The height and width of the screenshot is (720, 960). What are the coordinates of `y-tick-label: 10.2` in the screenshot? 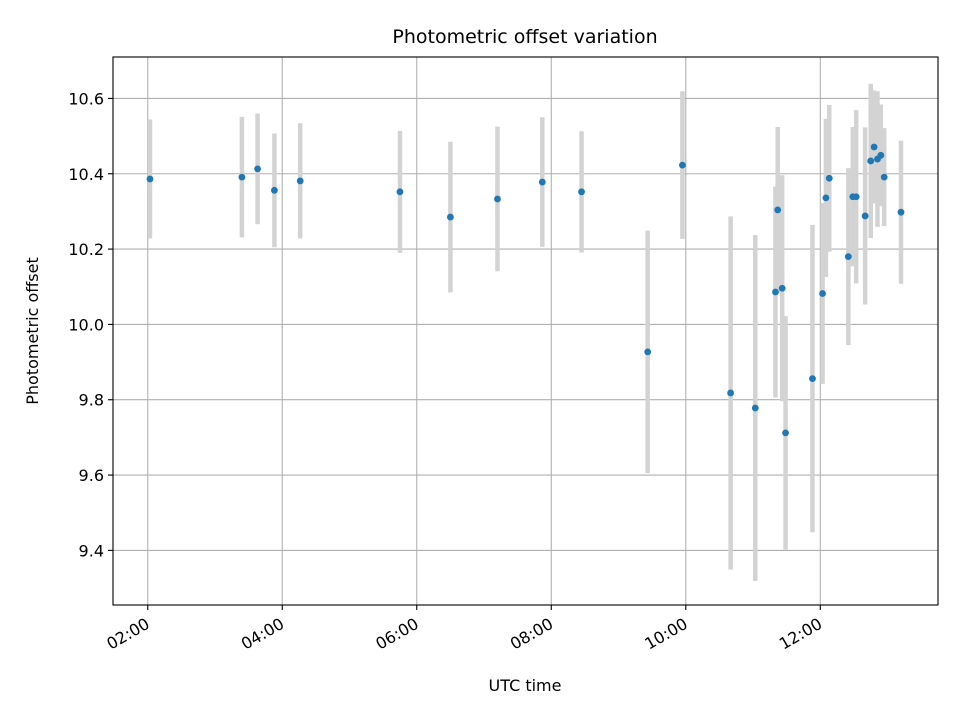 It's located at (86, 249).